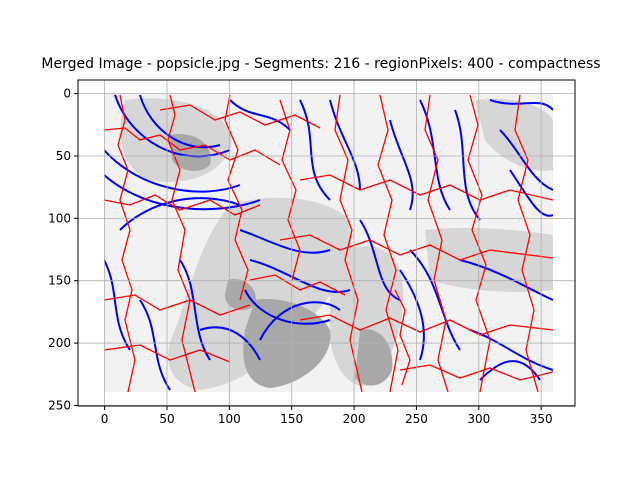 This screenshot has height=480, width=640. I want to click on x-tick-label: 50, so click(166, 419).